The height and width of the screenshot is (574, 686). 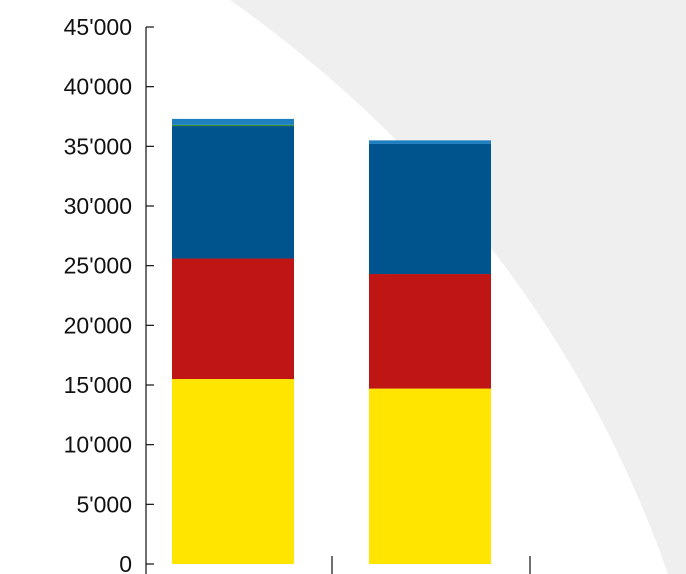 What do you see at coordinates (98, 445) in the screenshot?
I see `y-tick-label: 10'000` at bounding box center [98, 445].